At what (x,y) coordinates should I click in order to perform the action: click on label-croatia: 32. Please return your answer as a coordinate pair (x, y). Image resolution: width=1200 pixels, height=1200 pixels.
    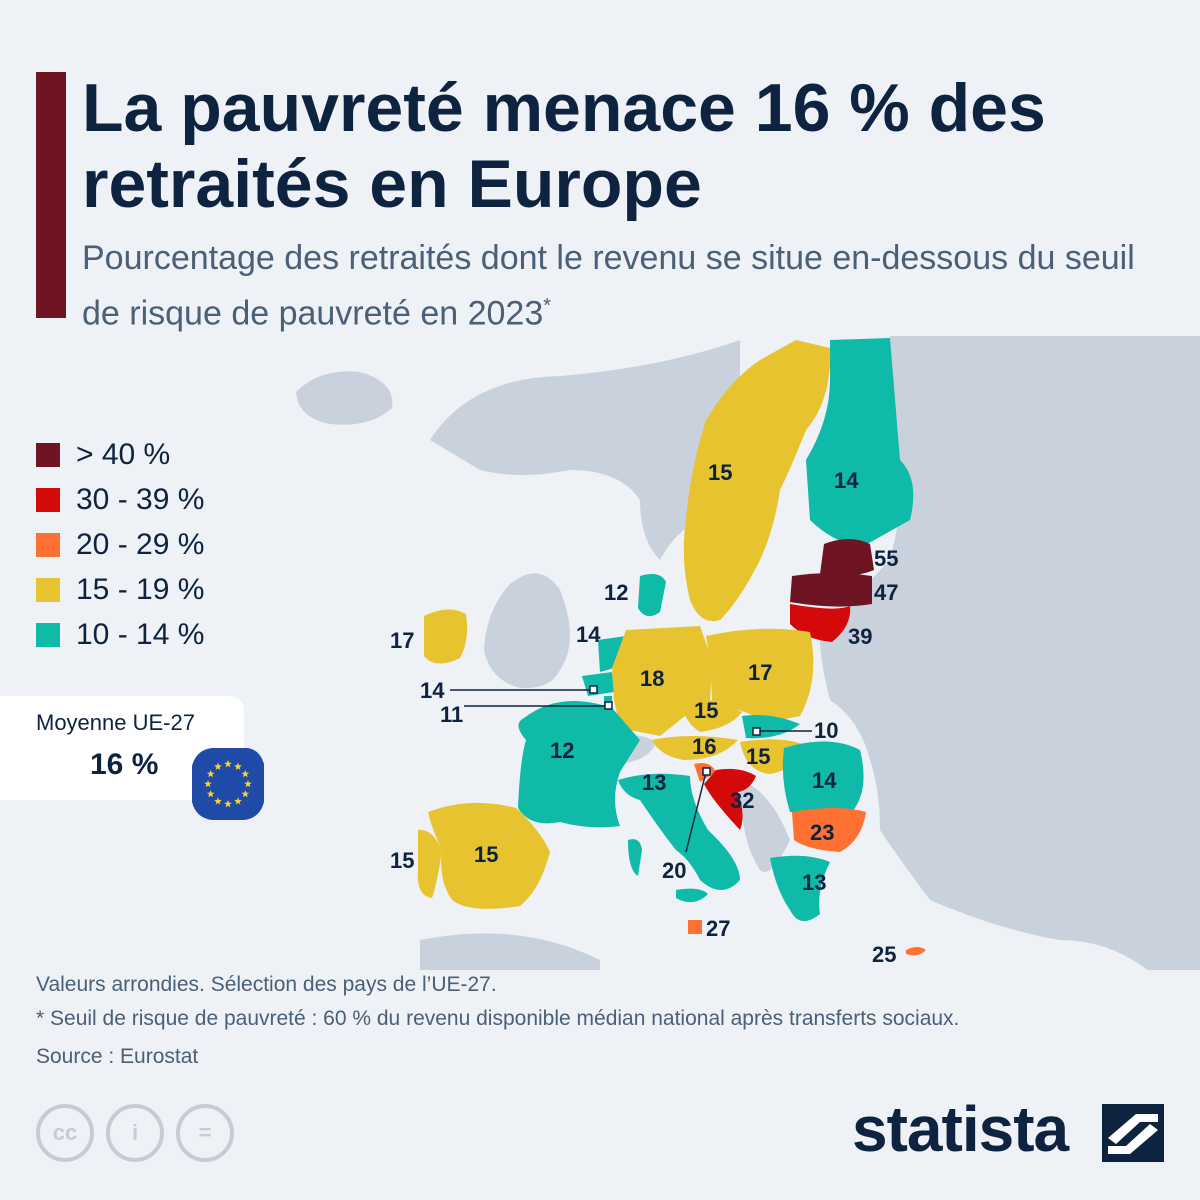
    Looking at the image, I should click on (742, 800).